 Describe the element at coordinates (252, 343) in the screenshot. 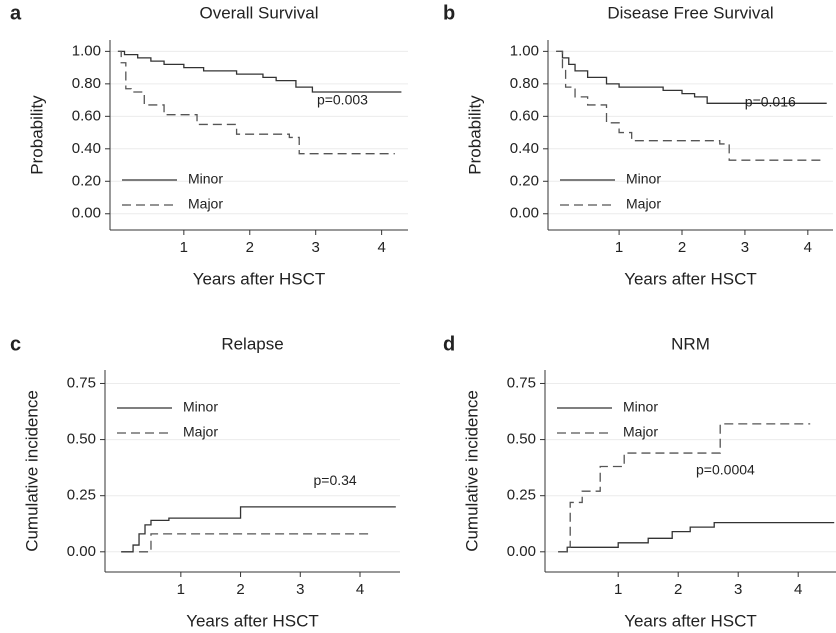

I see `chart-title: Relapse` at that location.